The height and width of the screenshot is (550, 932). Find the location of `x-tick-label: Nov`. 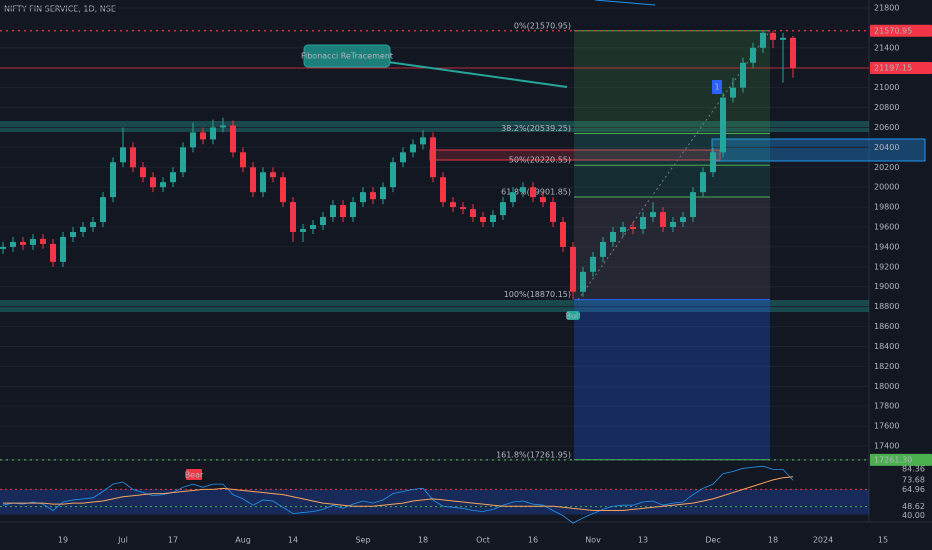

x-tick-label: Nov is located at coordinates (593, 540).